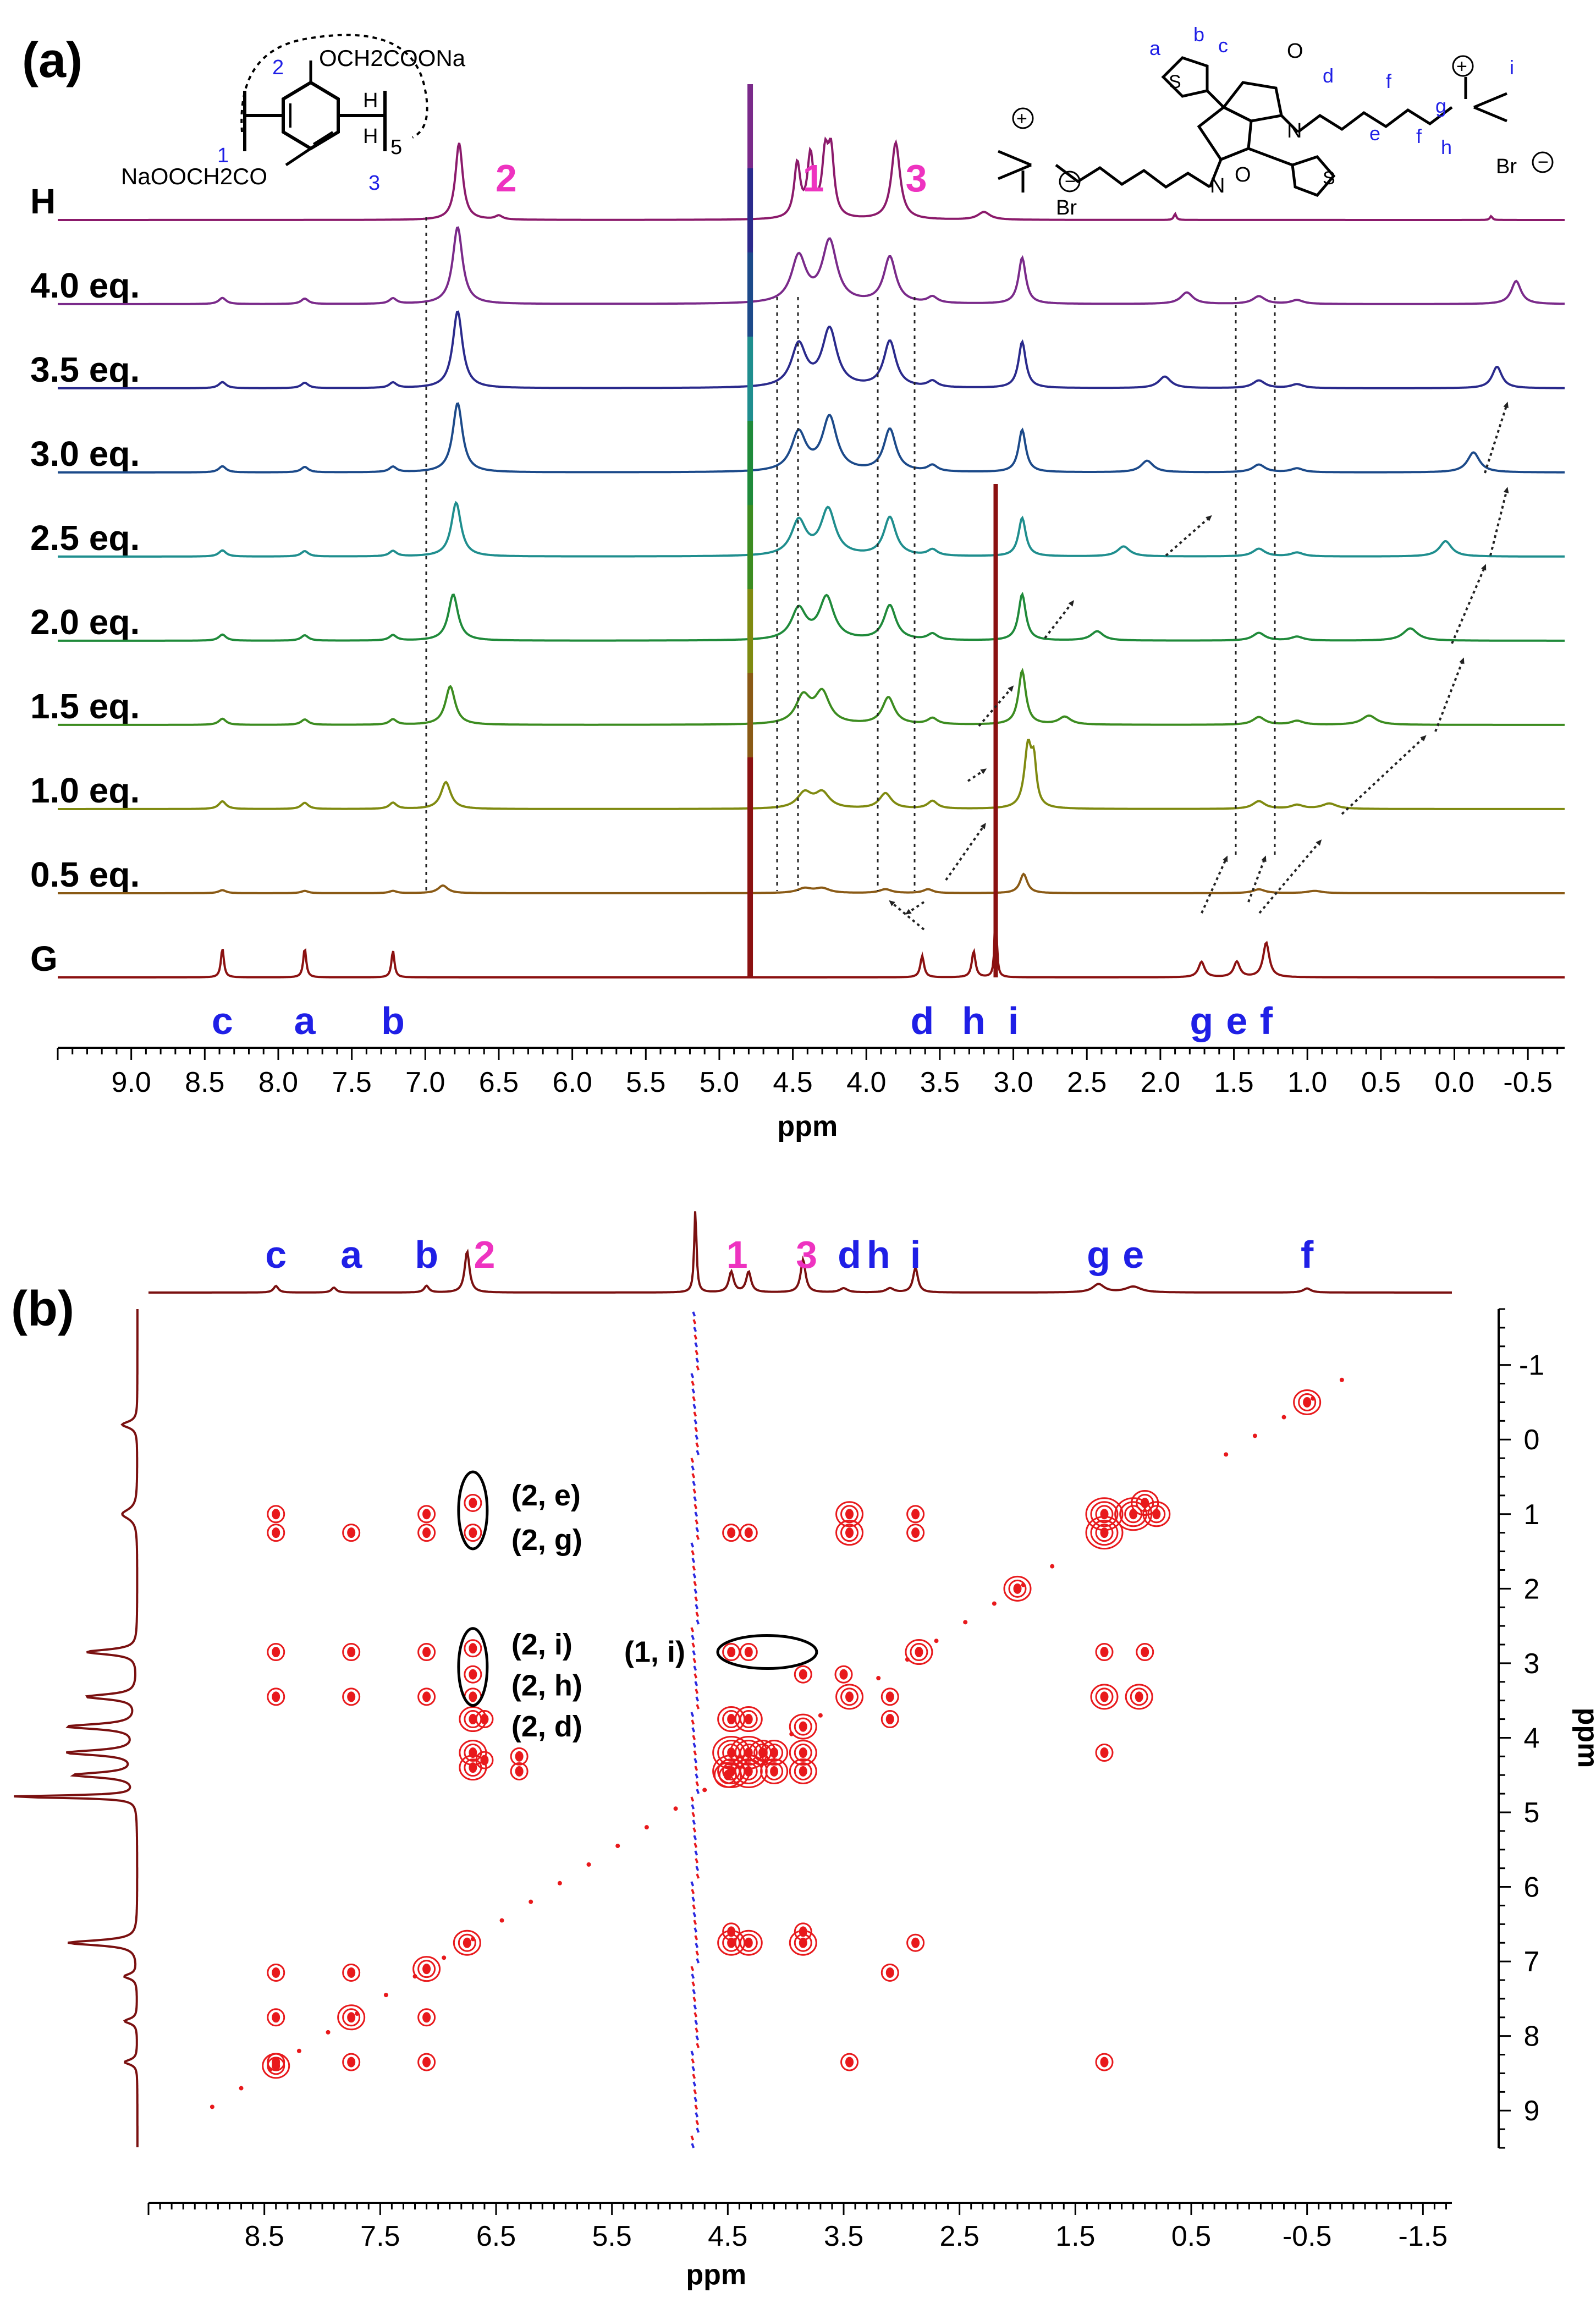 This screenshot has height=2298, width=1596. I want to click on x-tick-b-7: 1.5, so click(1075, 2236).